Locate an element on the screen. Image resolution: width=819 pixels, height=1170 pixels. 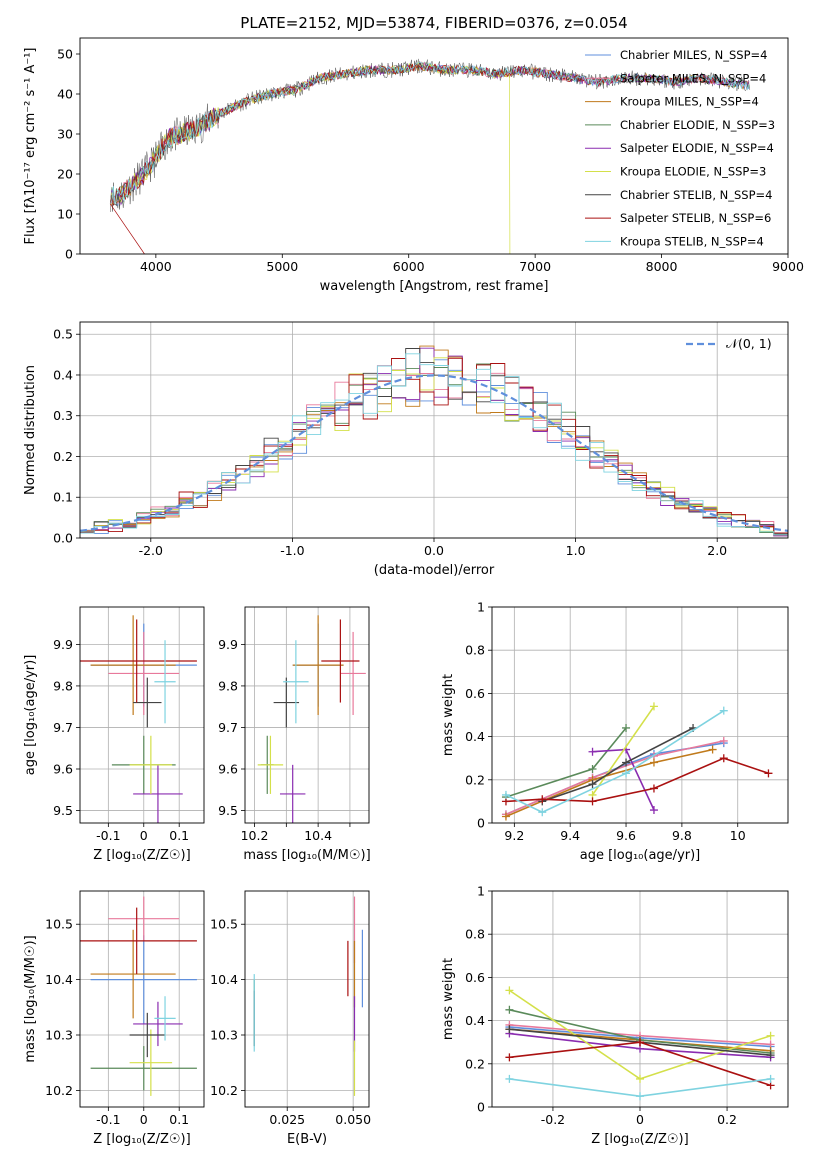
legend-label-0: Chabrier MILES, N_SSP=4 is located at coordinates (693, 55).